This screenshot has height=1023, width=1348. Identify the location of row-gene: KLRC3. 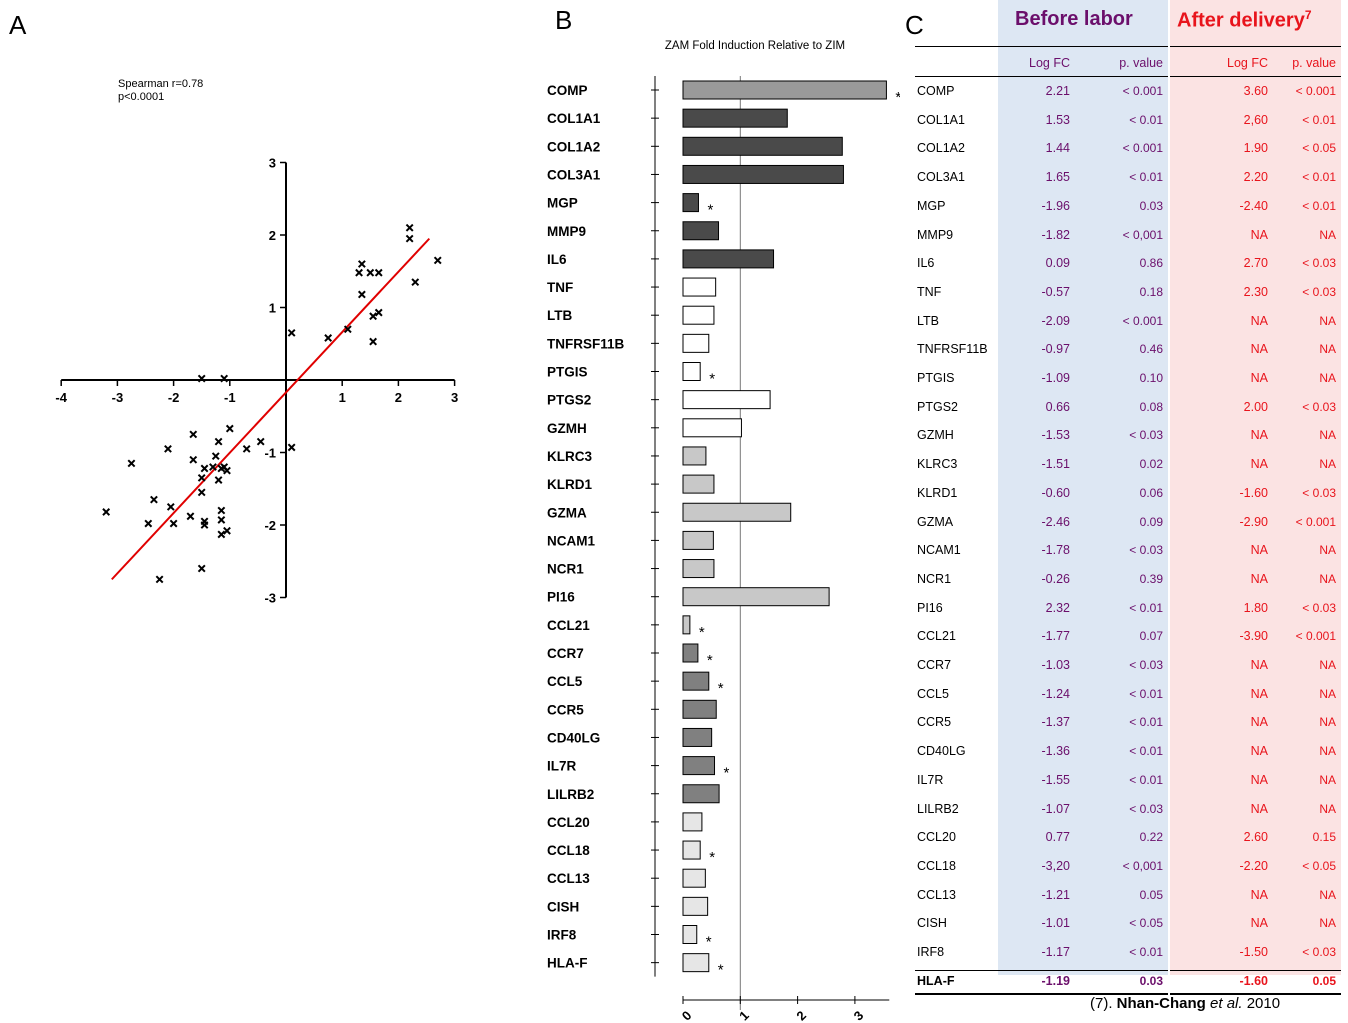
(937, 464).